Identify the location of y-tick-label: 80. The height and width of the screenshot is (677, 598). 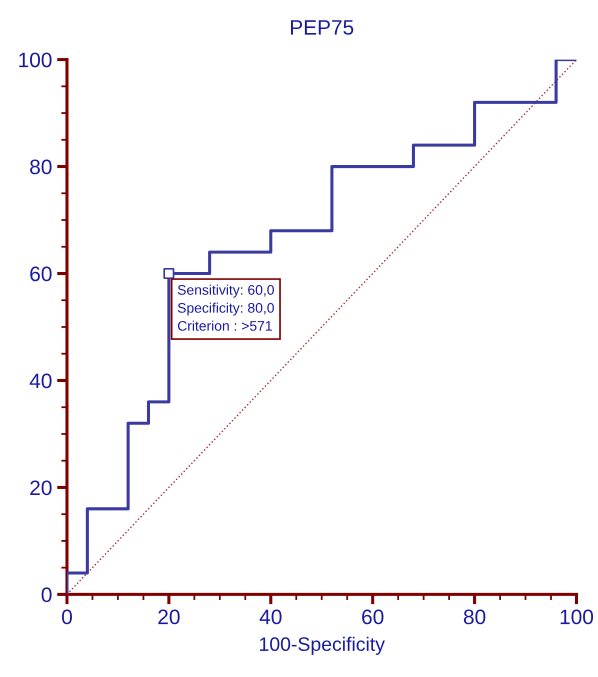
(41, 167).